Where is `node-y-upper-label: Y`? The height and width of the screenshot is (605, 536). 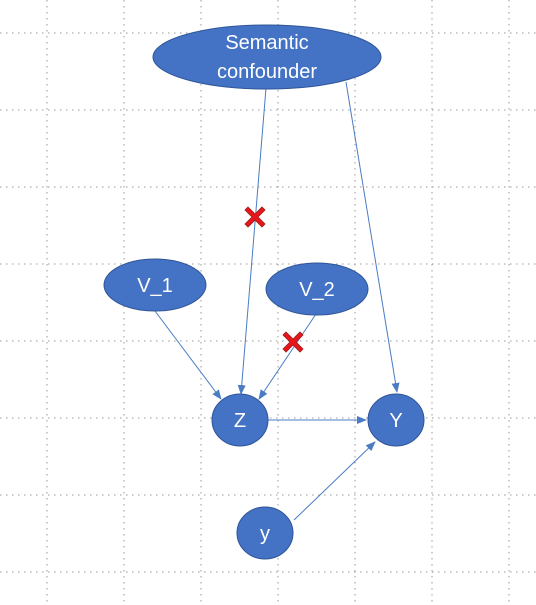
node-y-upper-label: Y is located at coordinates (395, 421).